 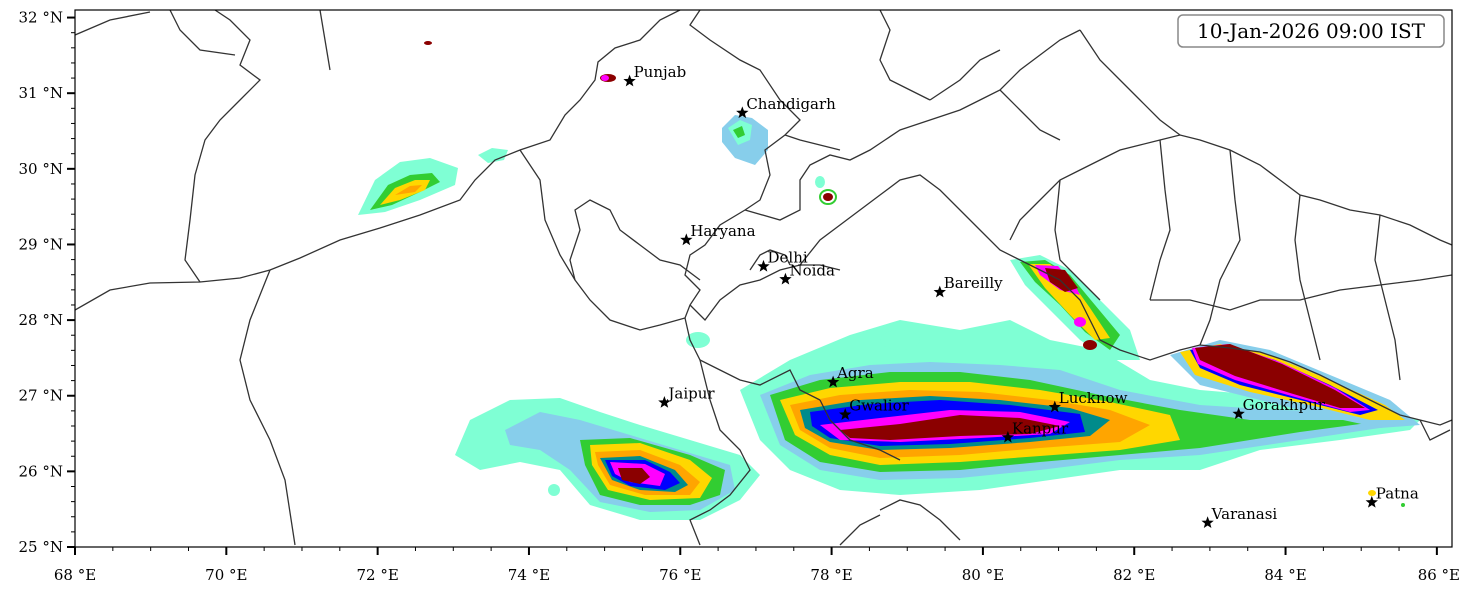 What do you see at coordinates (41, 320) in the screenshot?
I see `y-tick-label: 28 °N` at bounding box center [41, 320].